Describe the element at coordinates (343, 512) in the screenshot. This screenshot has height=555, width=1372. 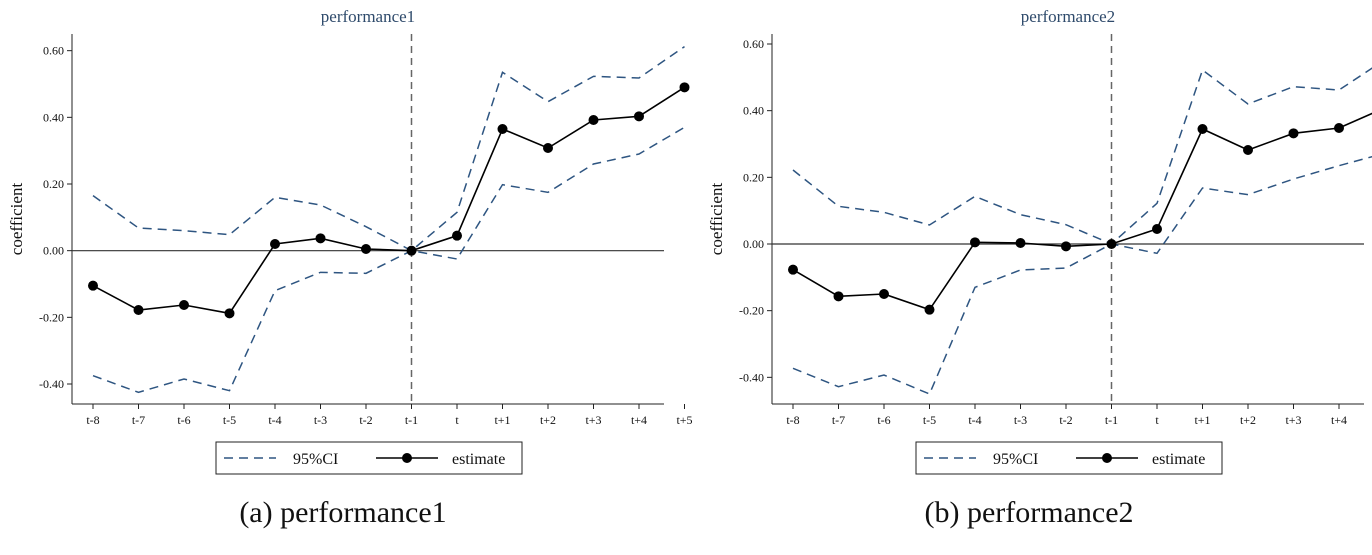
I see `chart-caption: (a) performance1` at that location.